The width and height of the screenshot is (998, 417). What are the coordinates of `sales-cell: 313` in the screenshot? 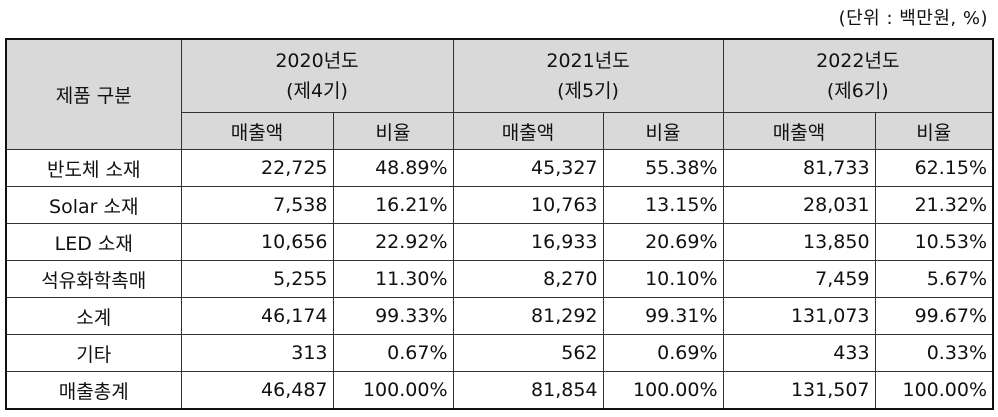 It's located at (257, 353).